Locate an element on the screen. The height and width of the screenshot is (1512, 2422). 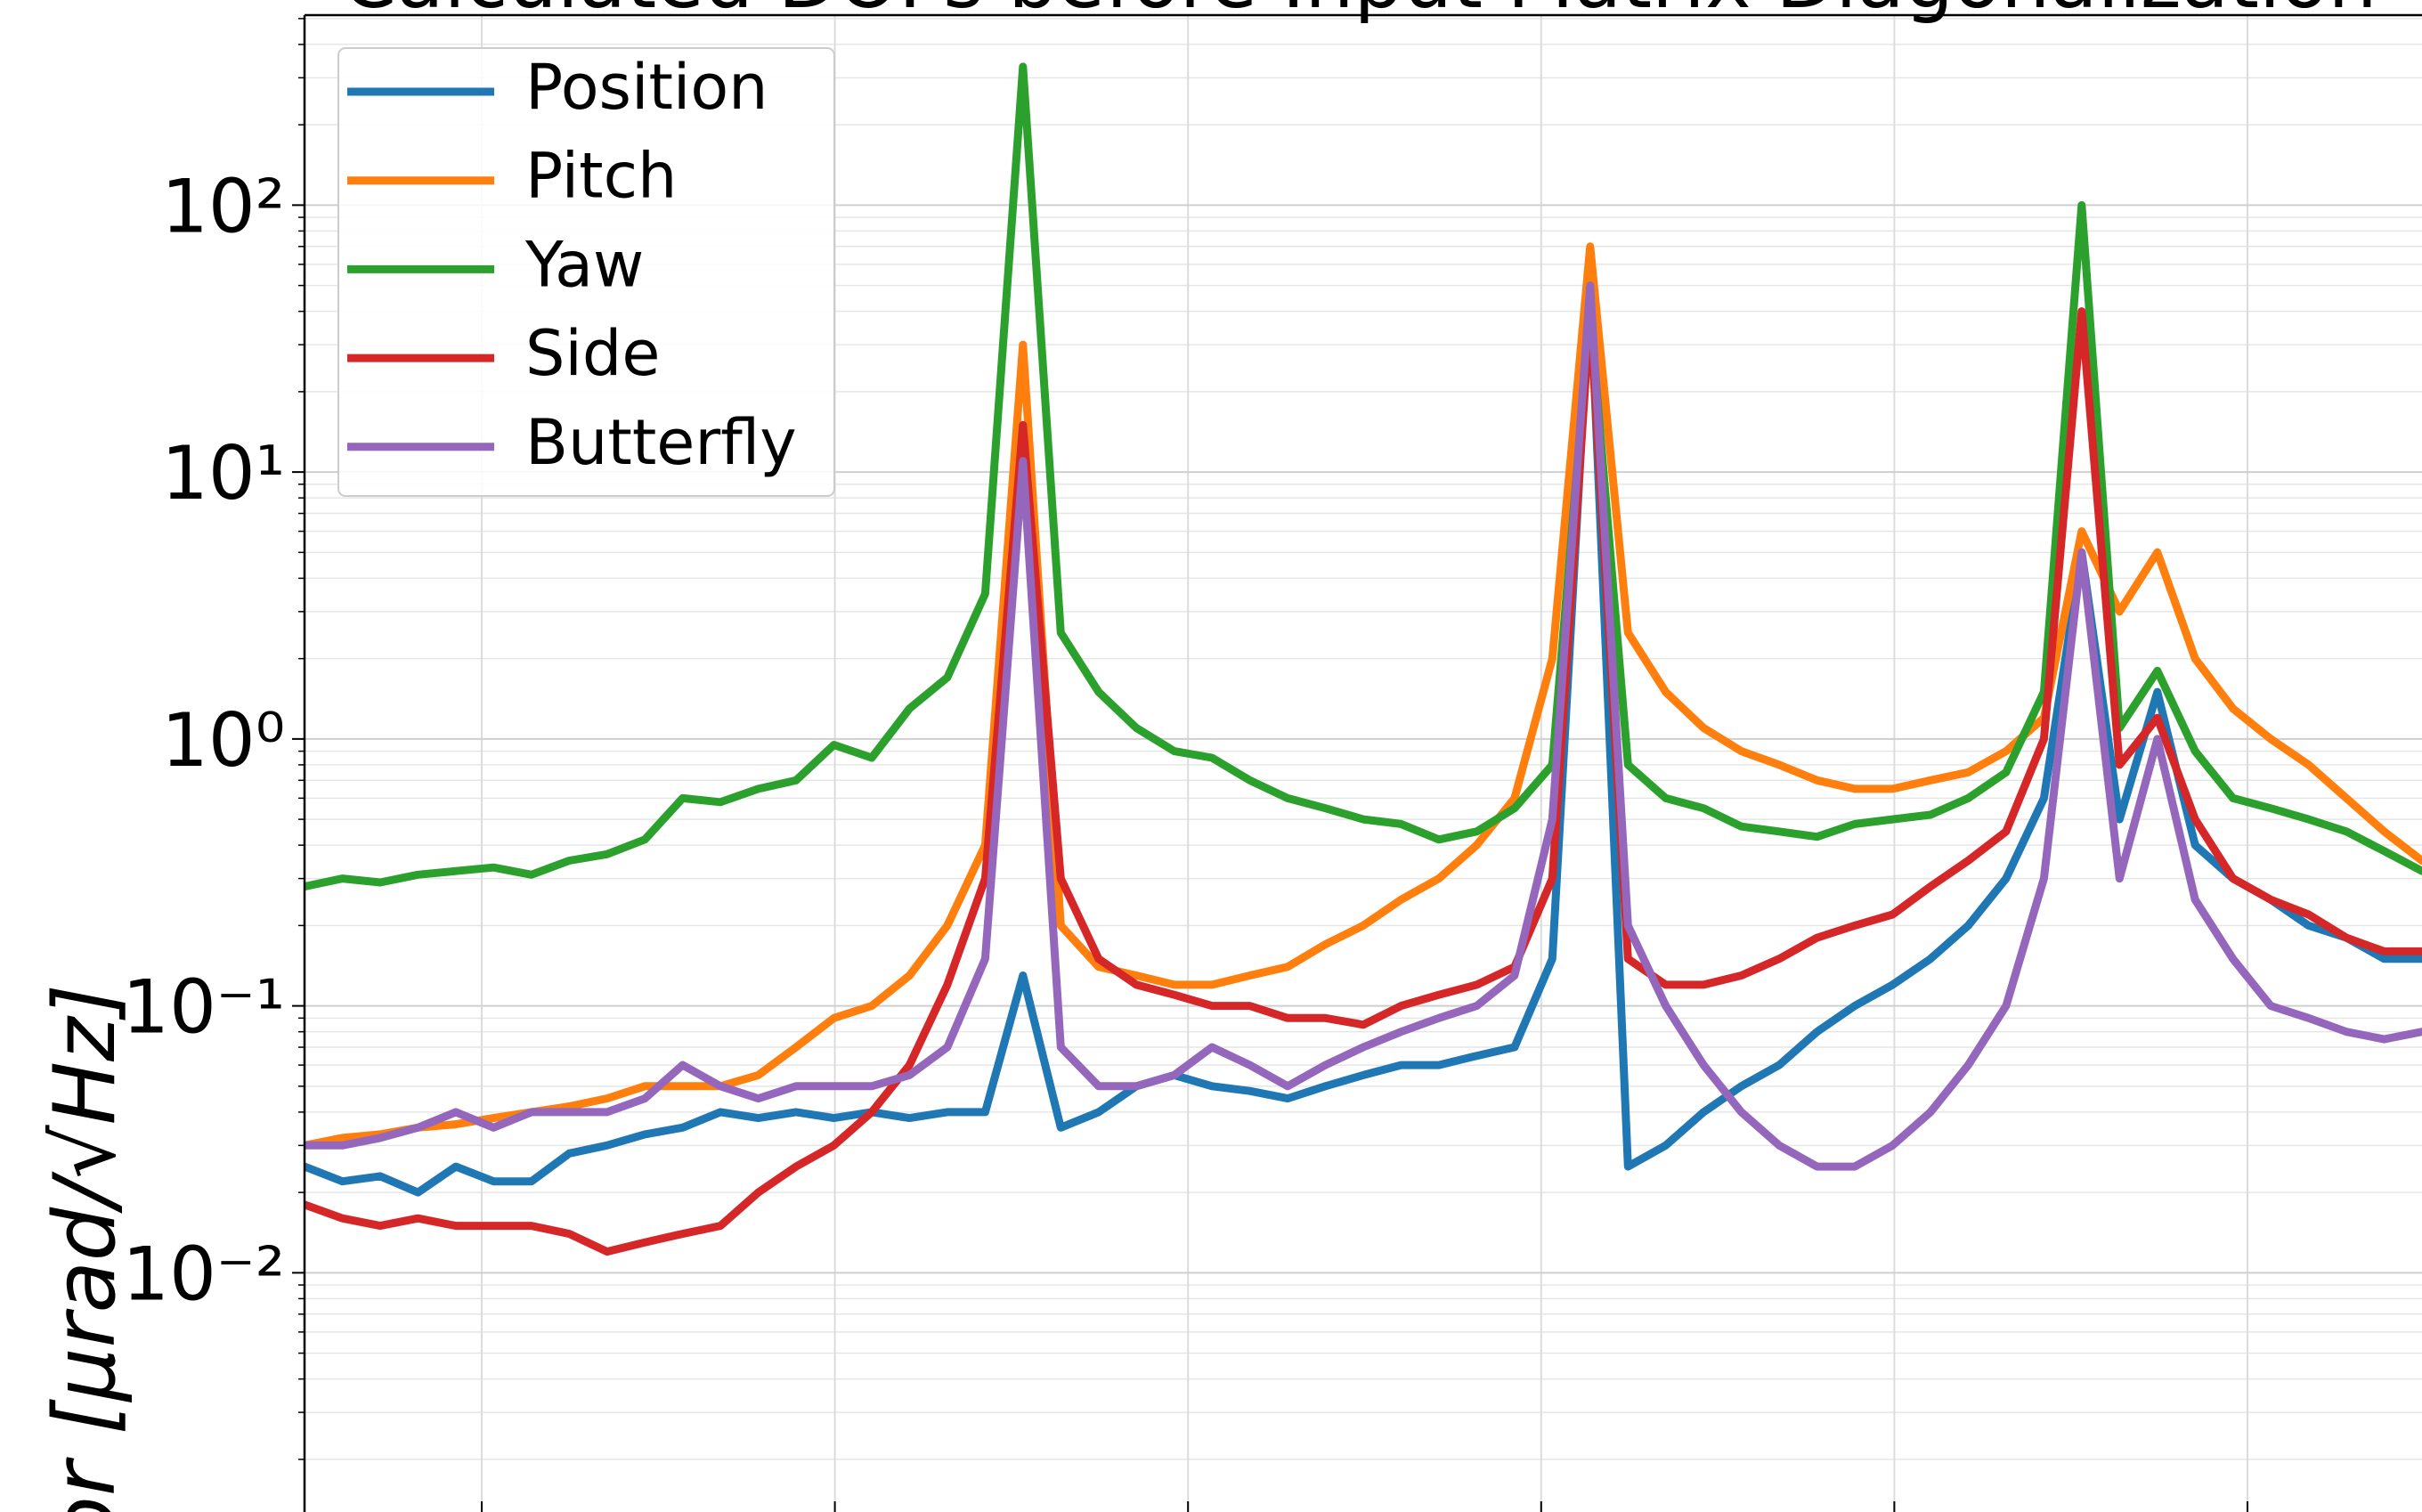
legend-label: Side is located at coordinates (592, 353).